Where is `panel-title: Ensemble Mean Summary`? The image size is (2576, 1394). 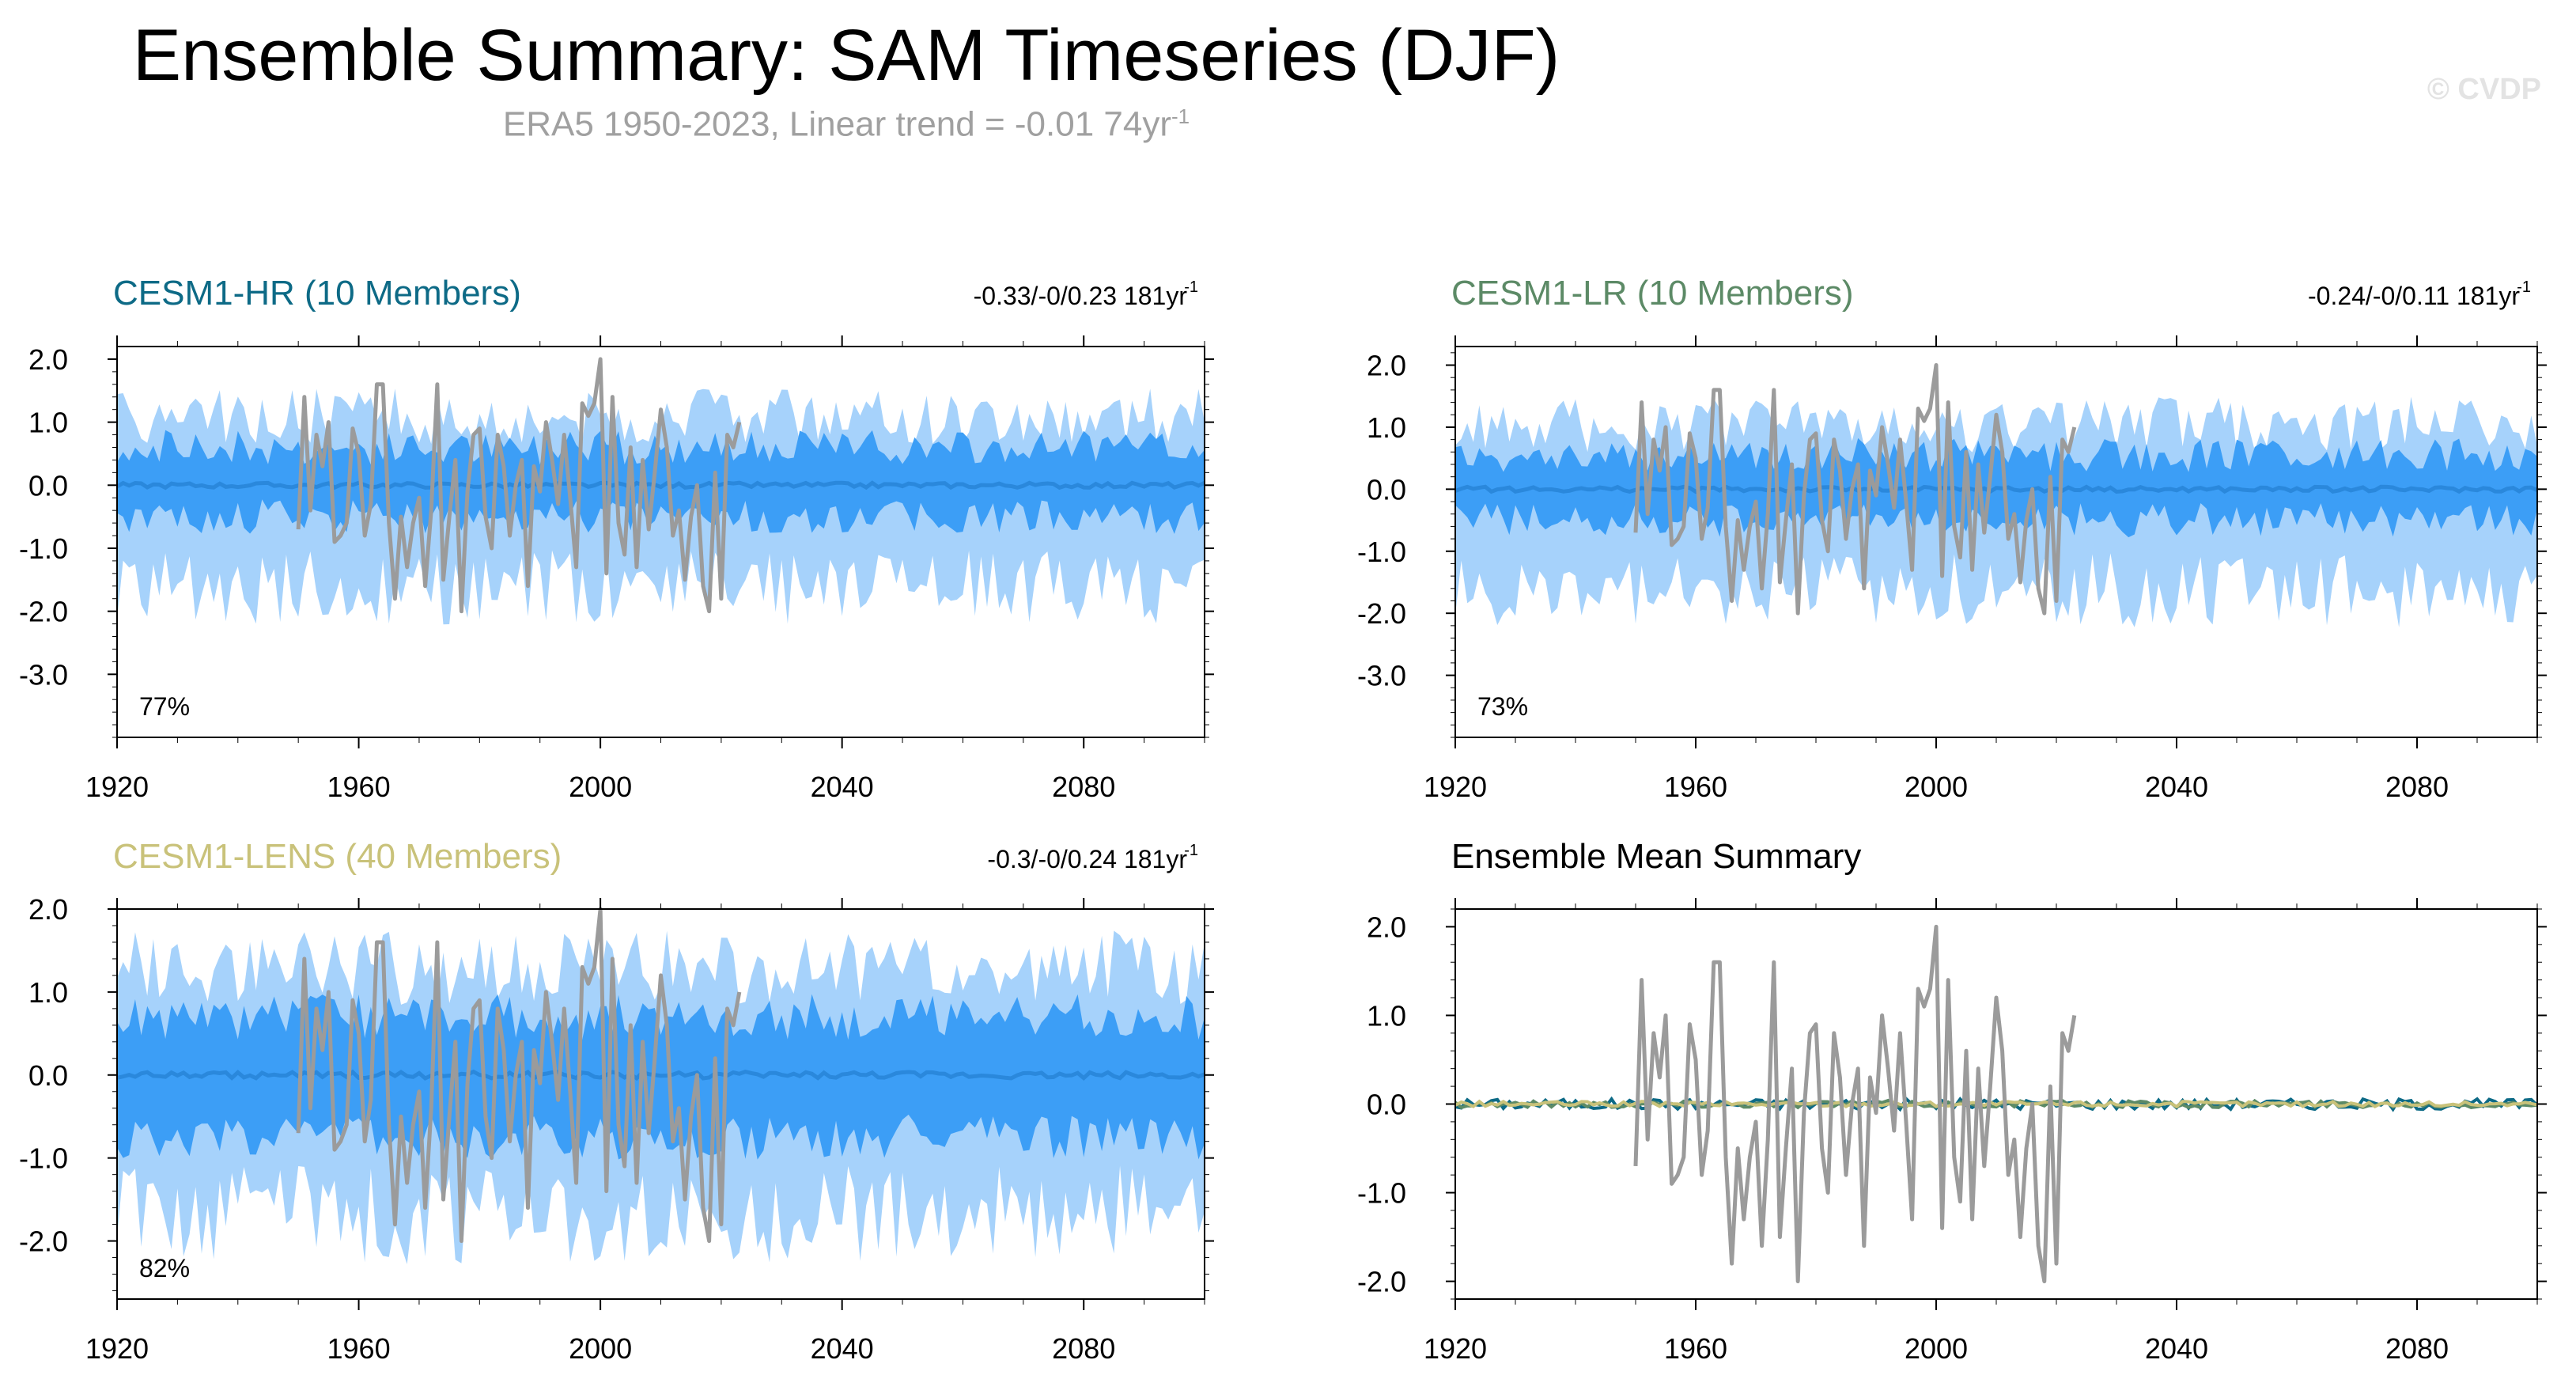 panel-title: Ensemble Mean Summary is located at coordinates (1656, 856).